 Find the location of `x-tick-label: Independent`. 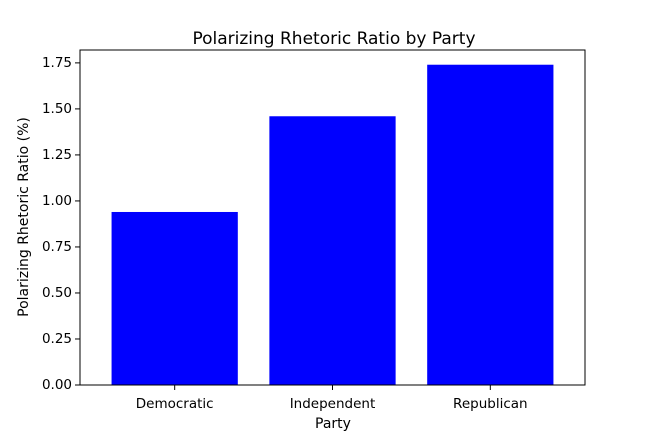

x-tick-label: Independent is located at coordinates (333, 404).